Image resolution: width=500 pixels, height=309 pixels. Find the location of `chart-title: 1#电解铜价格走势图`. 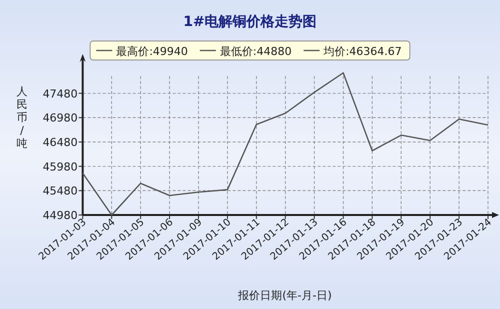

chart-title: 1#电解铜价格走势图 is located at coordinates (250, 22).